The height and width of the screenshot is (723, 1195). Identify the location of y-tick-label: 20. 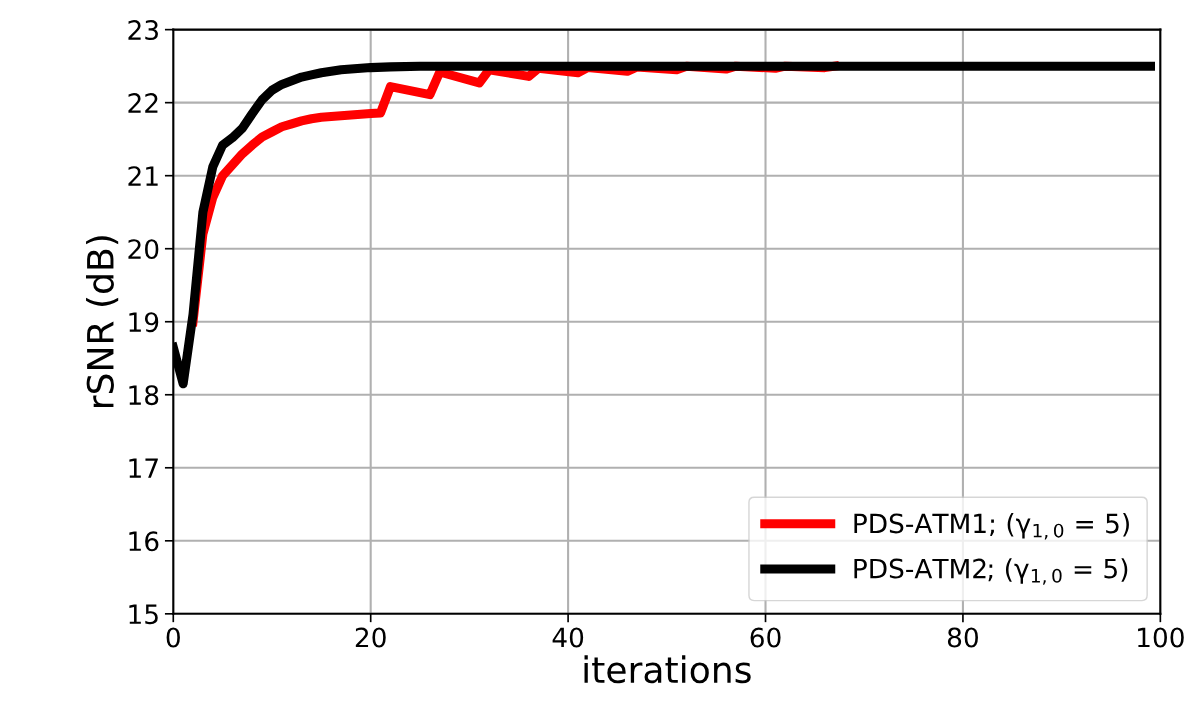
(143, 249).